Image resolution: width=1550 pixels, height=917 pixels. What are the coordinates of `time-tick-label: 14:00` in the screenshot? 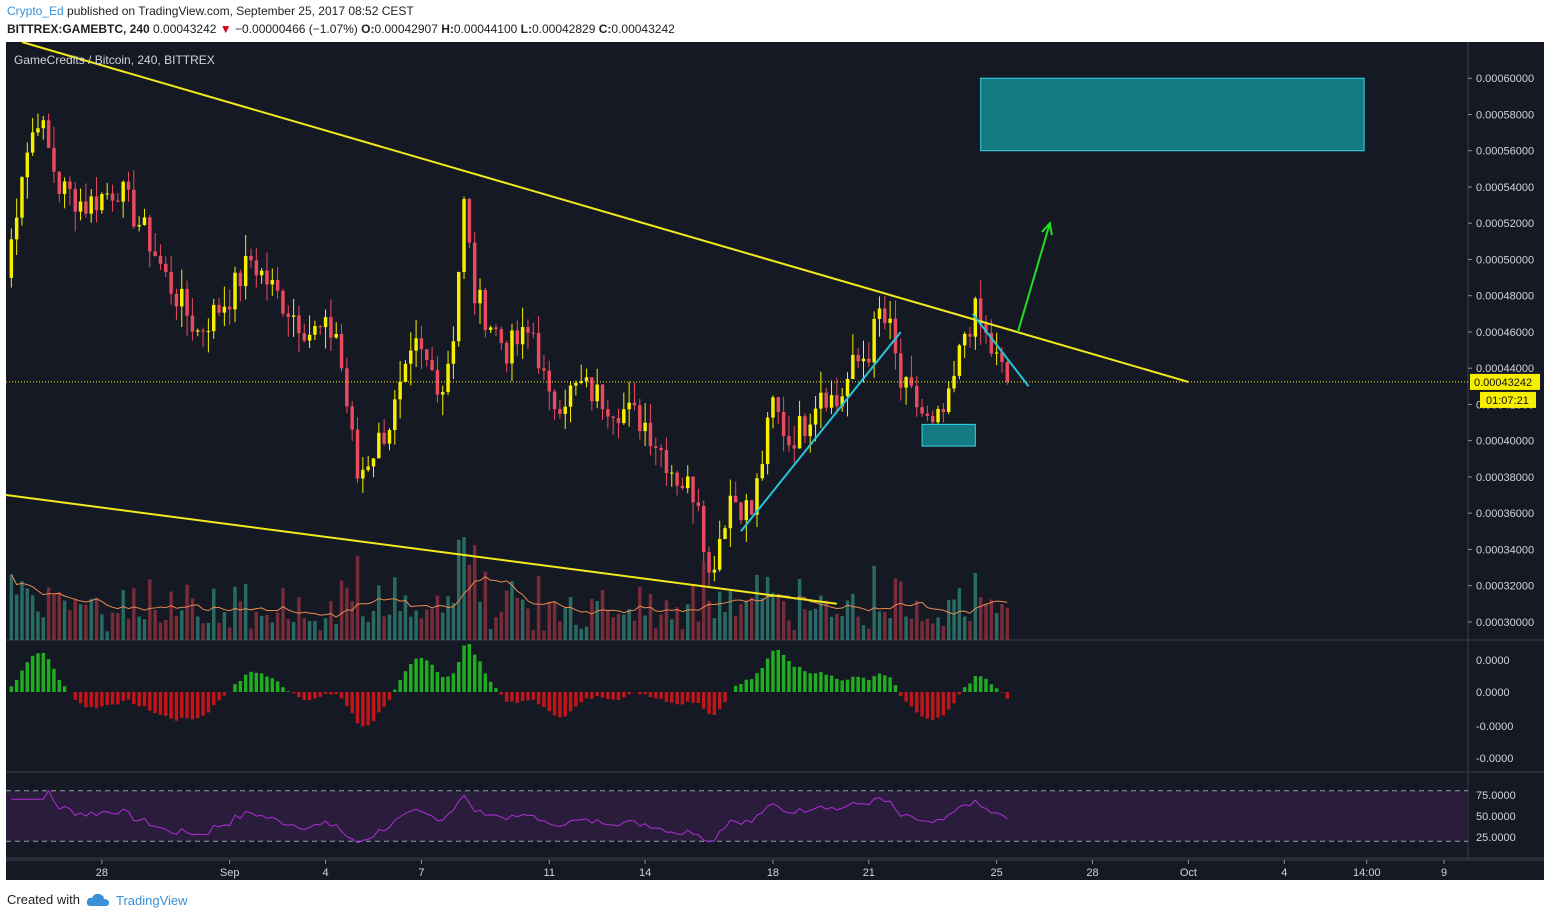 It's located at (1367, 873).